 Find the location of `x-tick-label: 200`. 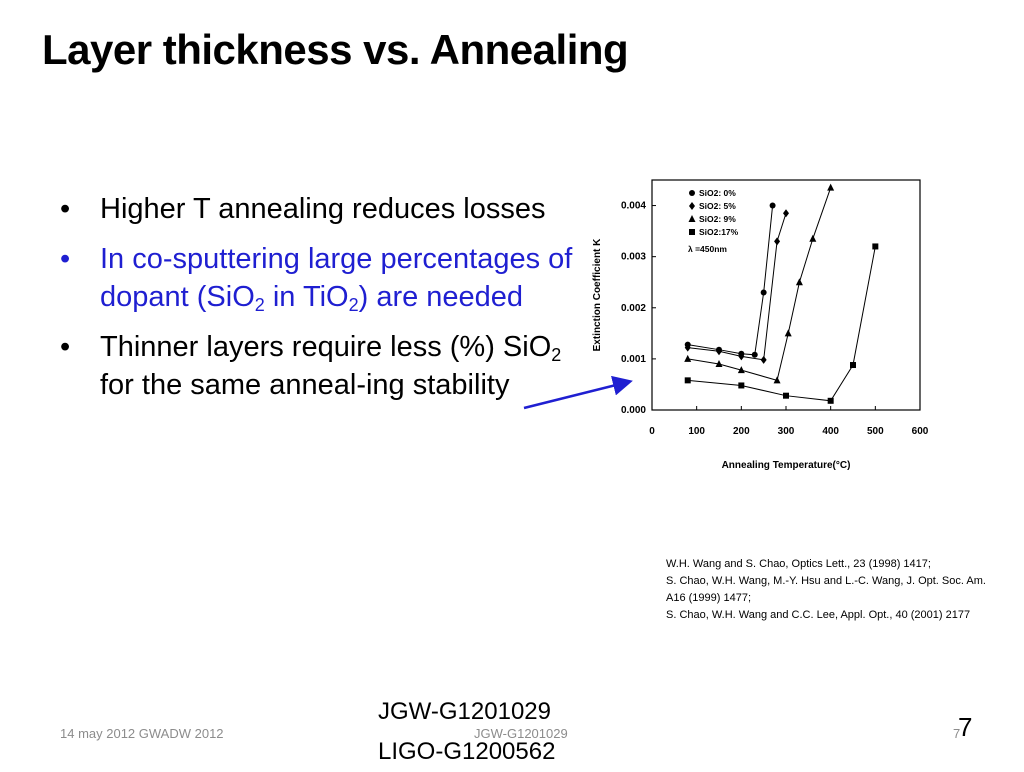

x-tick-label: 200 is located at coordinates (741, 431).